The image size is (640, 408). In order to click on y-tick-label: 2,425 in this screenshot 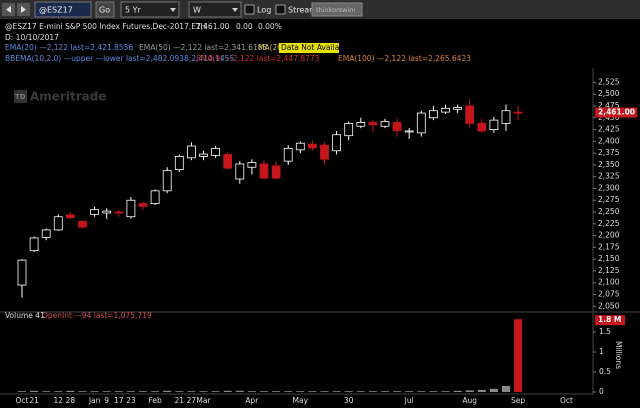, I will do `click(609, 129)`.